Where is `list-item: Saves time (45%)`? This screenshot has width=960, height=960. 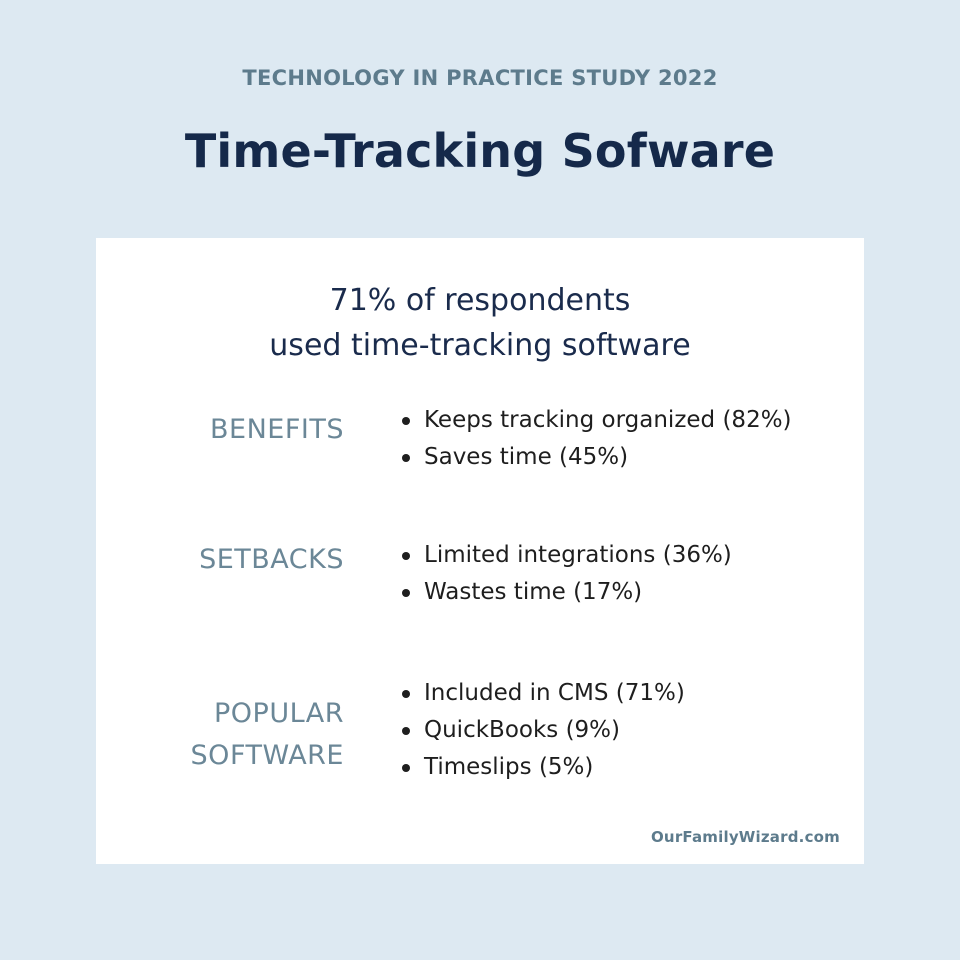
list-item: Saves time (45%) is located at coordinates (595, 457).